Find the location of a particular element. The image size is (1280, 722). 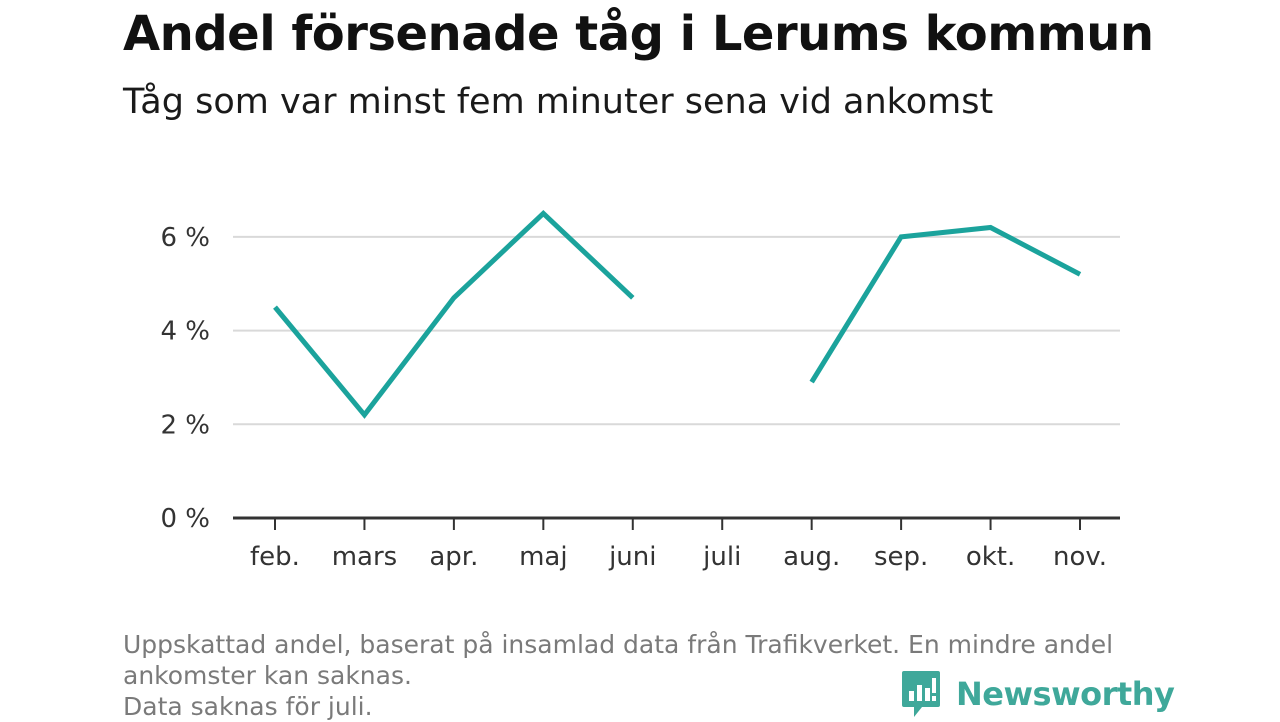

footnote-line-2: ankomster kan saknas. is located at coordinates (267, 675).